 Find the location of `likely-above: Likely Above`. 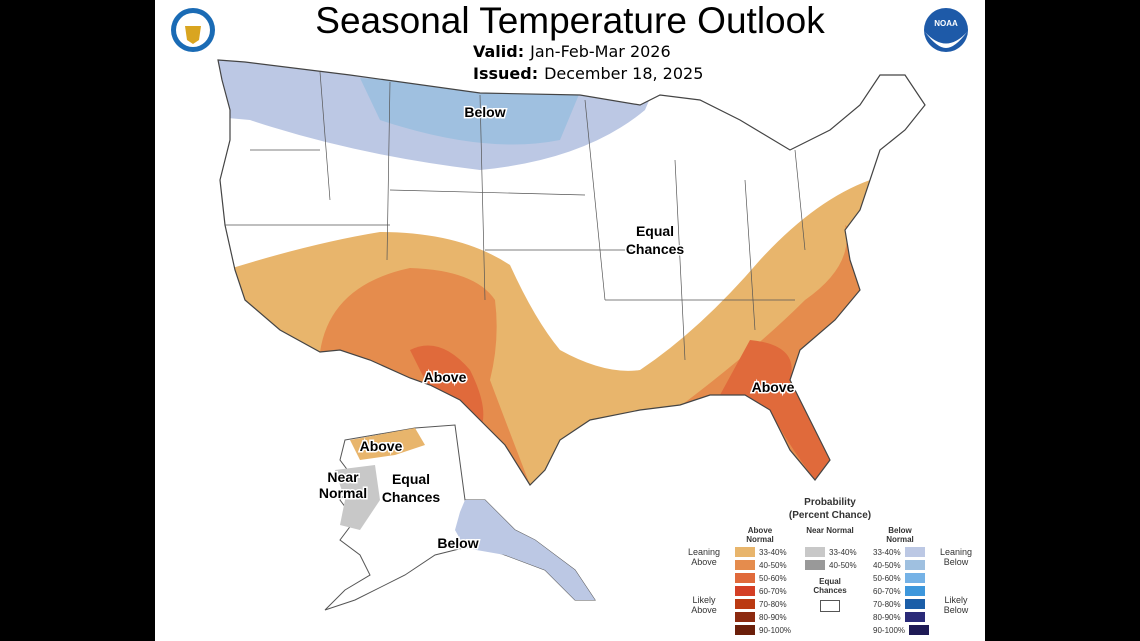

likely-above: Likely Above is located at coordinates (704, 605).